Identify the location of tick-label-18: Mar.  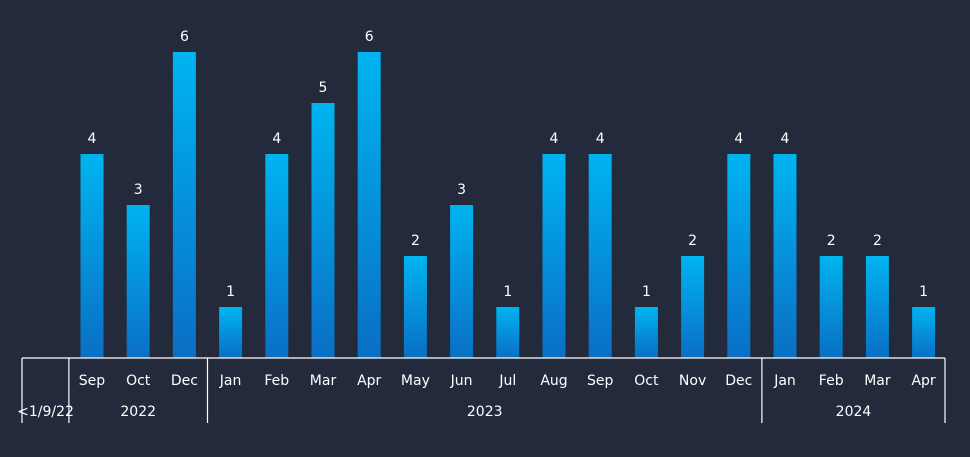
(877, 381).